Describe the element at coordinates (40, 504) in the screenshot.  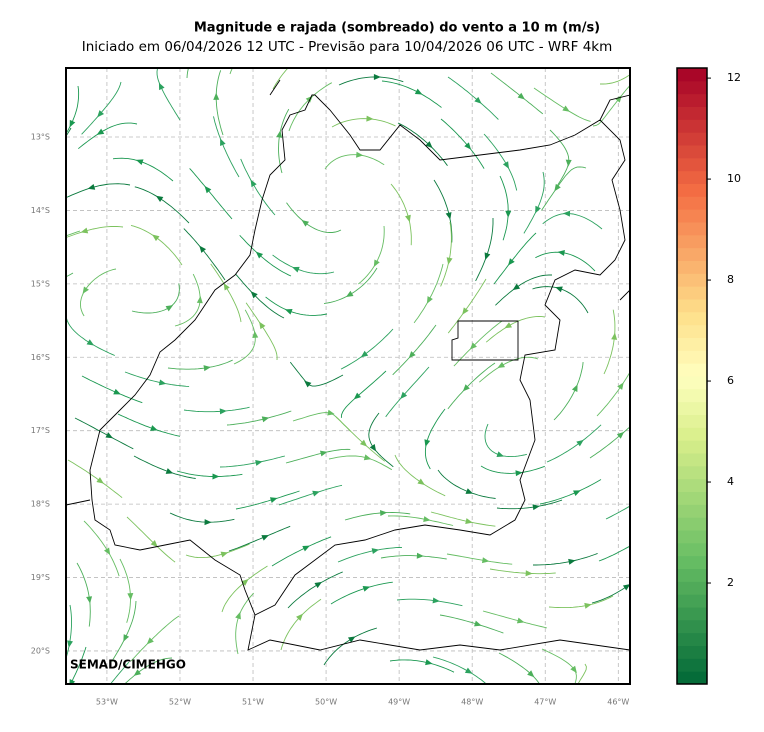
I see `y-tick-label: 18°S` at that location.